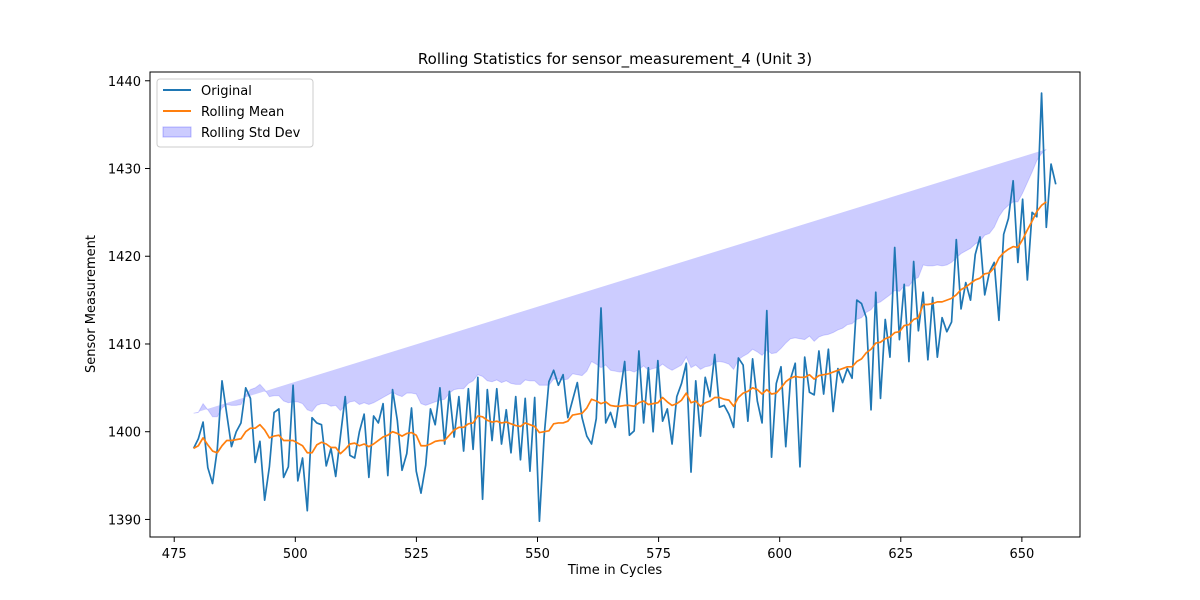 Image resolution: width=1200 pixels, height=600 pixels. Describe the element at coordinates (124, 433) in the screenshot. I see `y-tick-label: 1400` at that location.